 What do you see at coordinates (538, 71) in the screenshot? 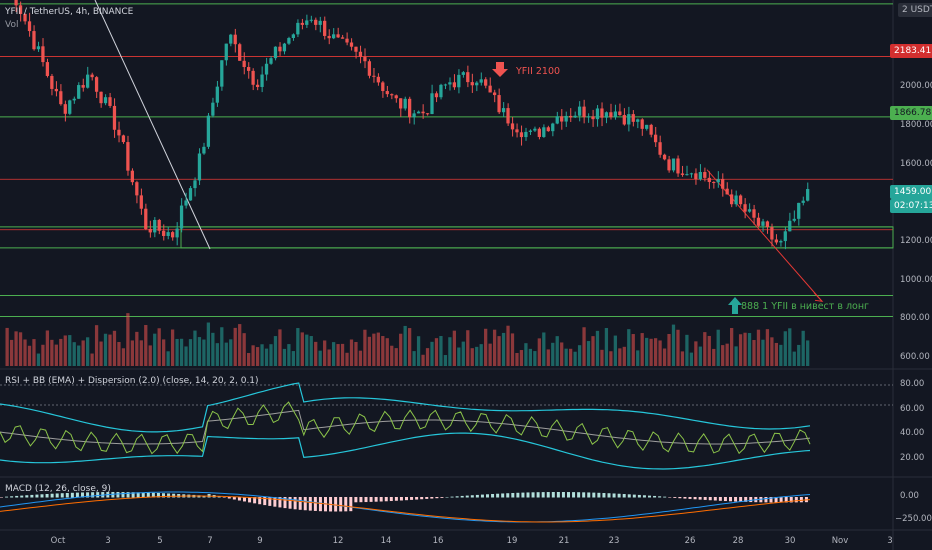
I see `sell-annotation-label: YFII 2100` at bounding box center [538, 71].